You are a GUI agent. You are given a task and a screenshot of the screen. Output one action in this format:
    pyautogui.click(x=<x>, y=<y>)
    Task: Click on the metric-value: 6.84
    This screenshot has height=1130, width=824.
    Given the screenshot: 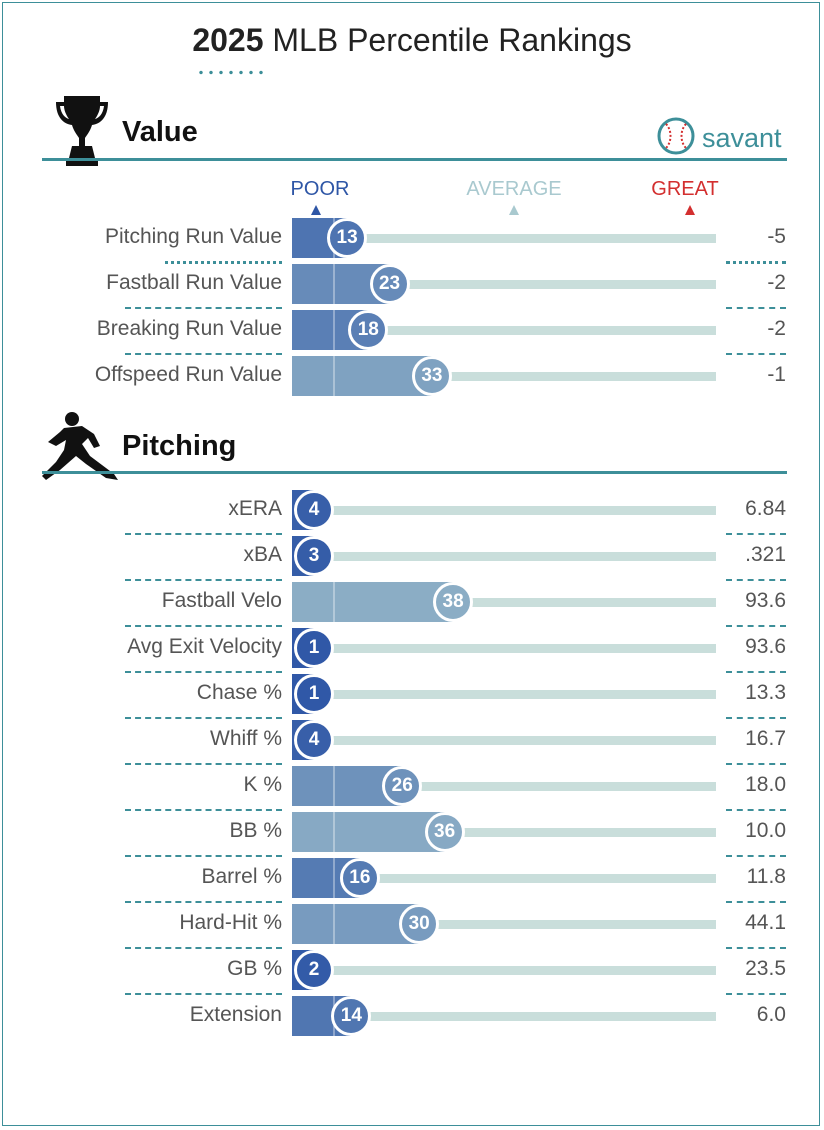 What is the action you would take?
    pyautogui.click(x=765, y=508)
    